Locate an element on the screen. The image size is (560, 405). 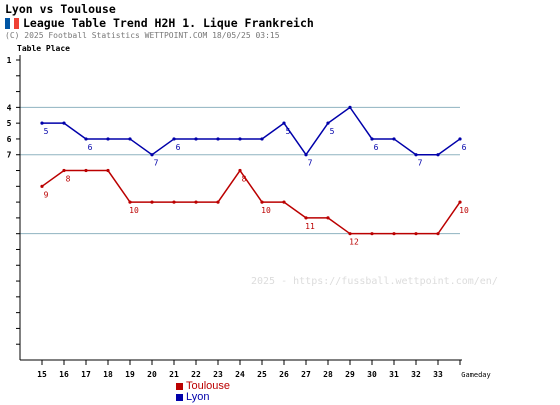
x-tick-label: 28 is located at coordinates (328, 374).